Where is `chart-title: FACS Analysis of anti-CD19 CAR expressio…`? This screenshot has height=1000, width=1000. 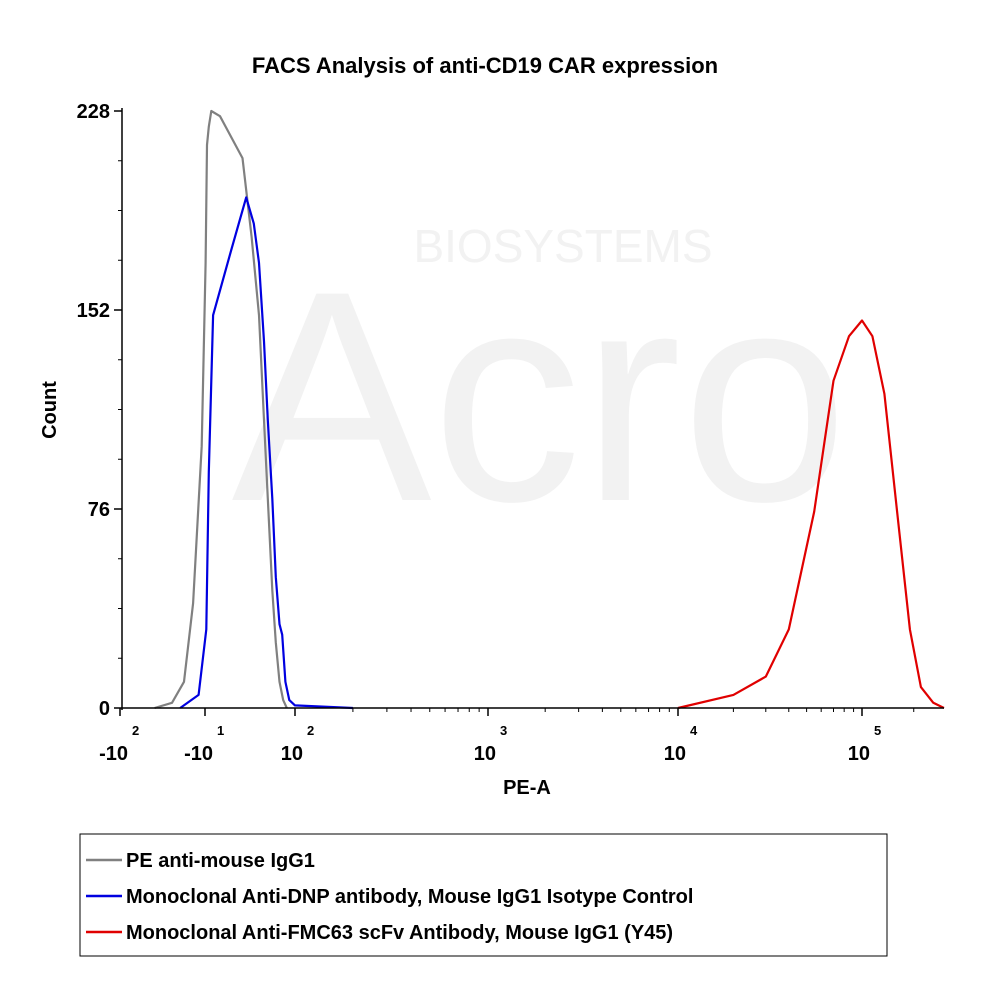 chart-title: FACS Analysis of anti-CD19 CAR expressio… is located at coordinates (485, 65).